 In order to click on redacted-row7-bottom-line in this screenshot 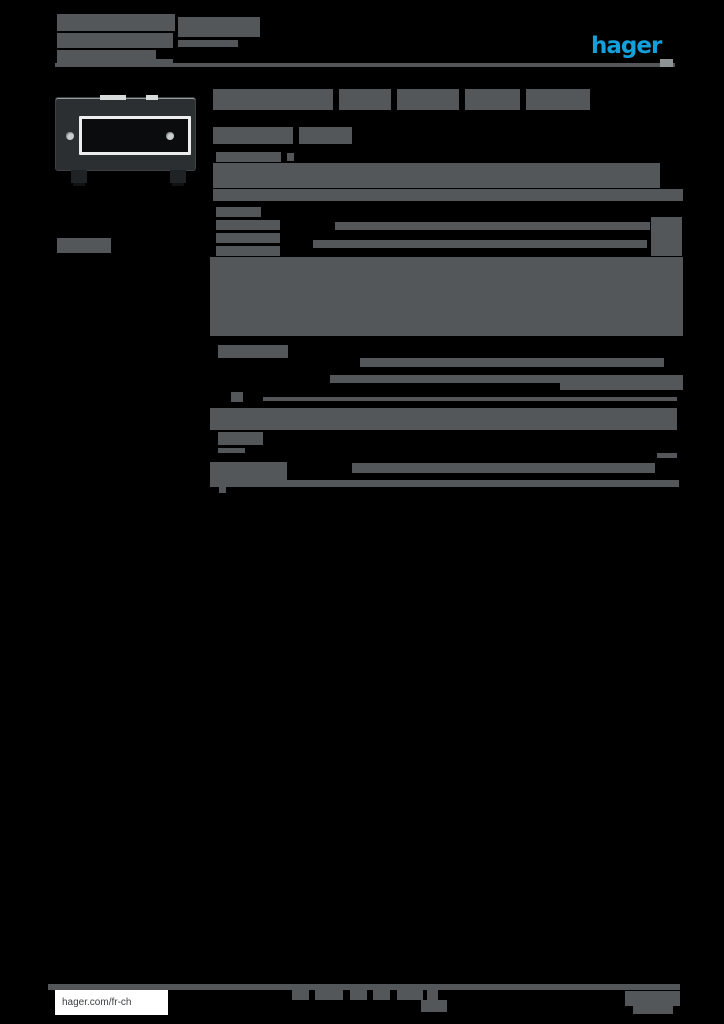, I will do `click(444, 483)`.